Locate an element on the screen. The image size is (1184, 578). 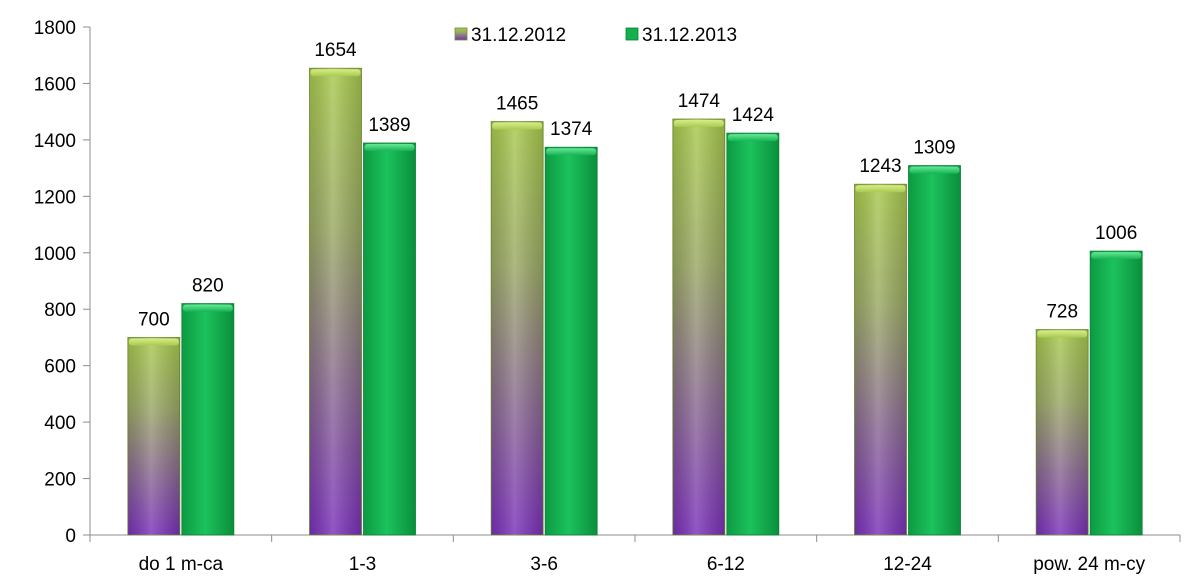
y-tick-label: 200 is located at coordinates (60, 480).